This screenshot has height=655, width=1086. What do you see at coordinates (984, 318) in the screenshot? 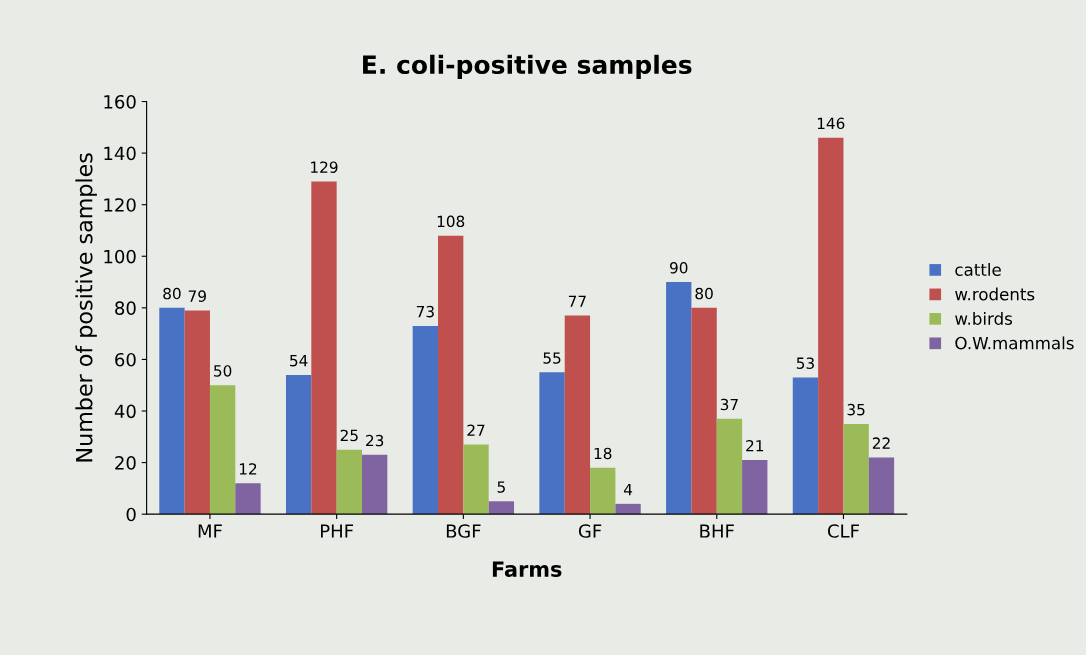
I see `legend-label: w.birds` at bounding box center [984, 318].